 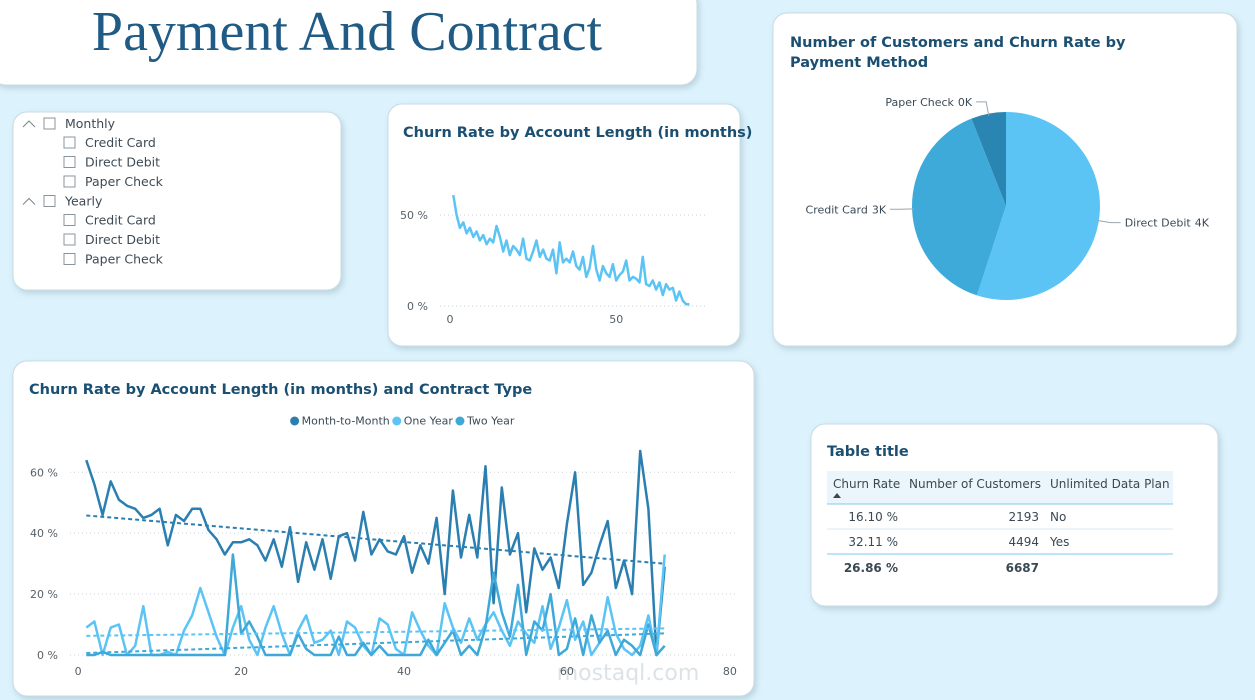 I want to click on legend-item: Two Year, so click(x=485, y=421).